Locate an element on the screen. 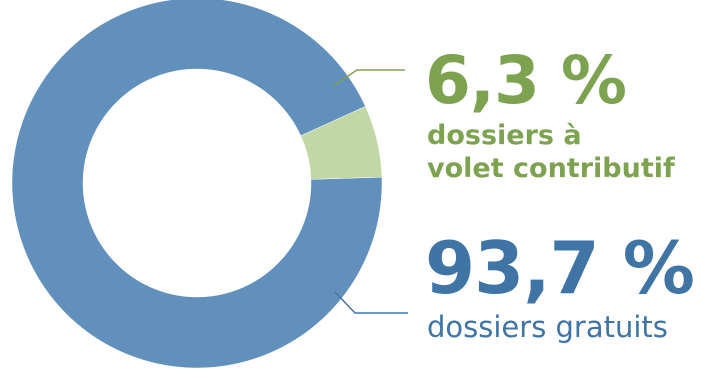 This screenshot has width=703, height=374. gratuit-percent-label: 93,7 % is located at coordinates (560, 268).